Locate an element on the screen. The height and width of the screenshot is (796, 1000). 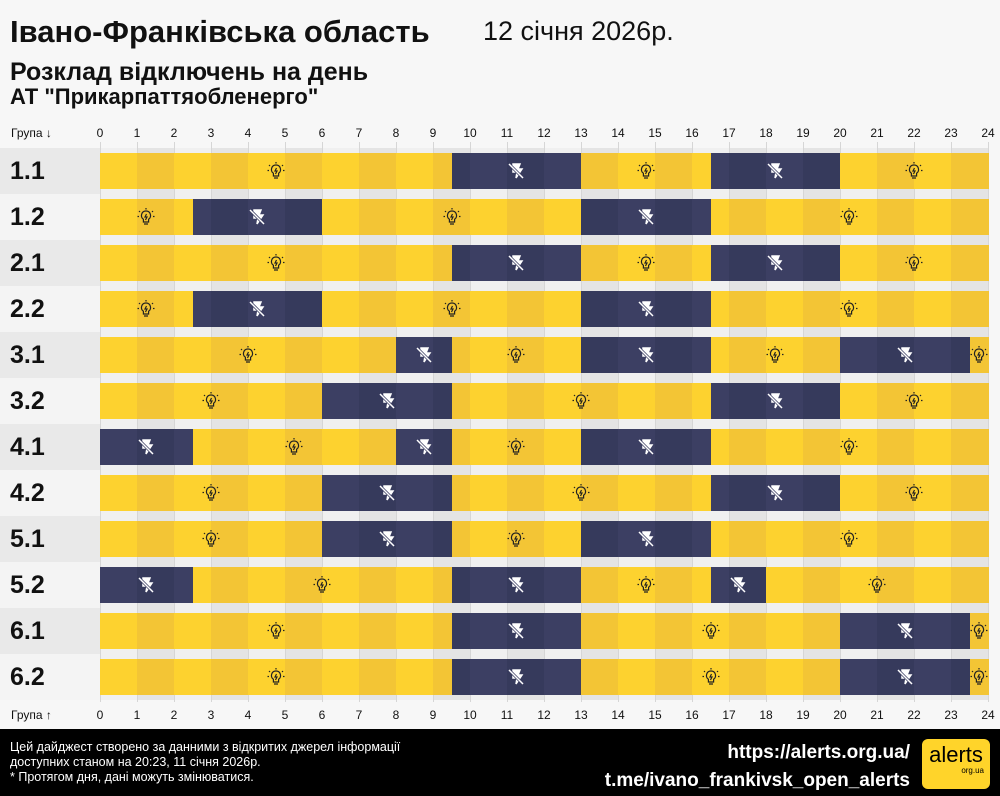
tick-label: 0 is located at coordinates (100, 715).